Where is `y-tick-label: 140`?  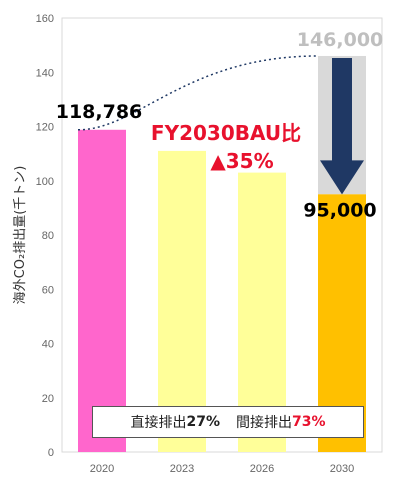
y-tick-label: 140 is located at coordinates (45, 73).